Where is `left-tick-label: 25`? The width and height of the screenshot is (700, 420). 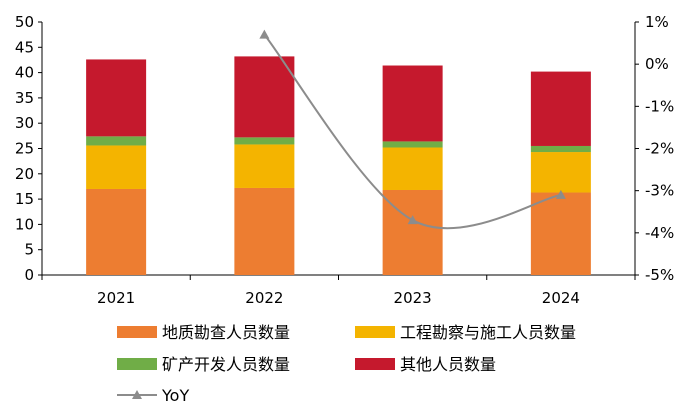 left-tick-label: 25 is located at coordinates (24, 149).